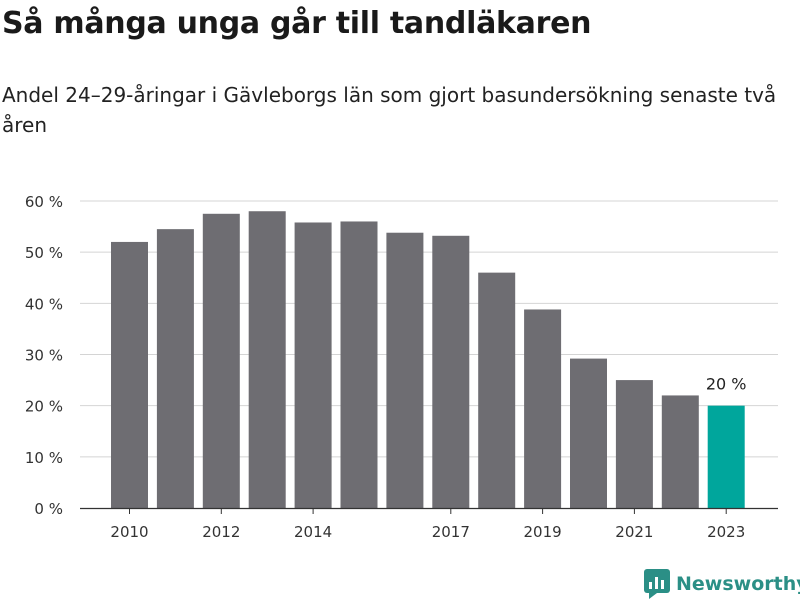 The width and height of the screenshot is (800, 600). Describe the element at coordinates (297, 23) in the screenshot. I see `chart-title: Så många unga går till tandläkaren` at that location.